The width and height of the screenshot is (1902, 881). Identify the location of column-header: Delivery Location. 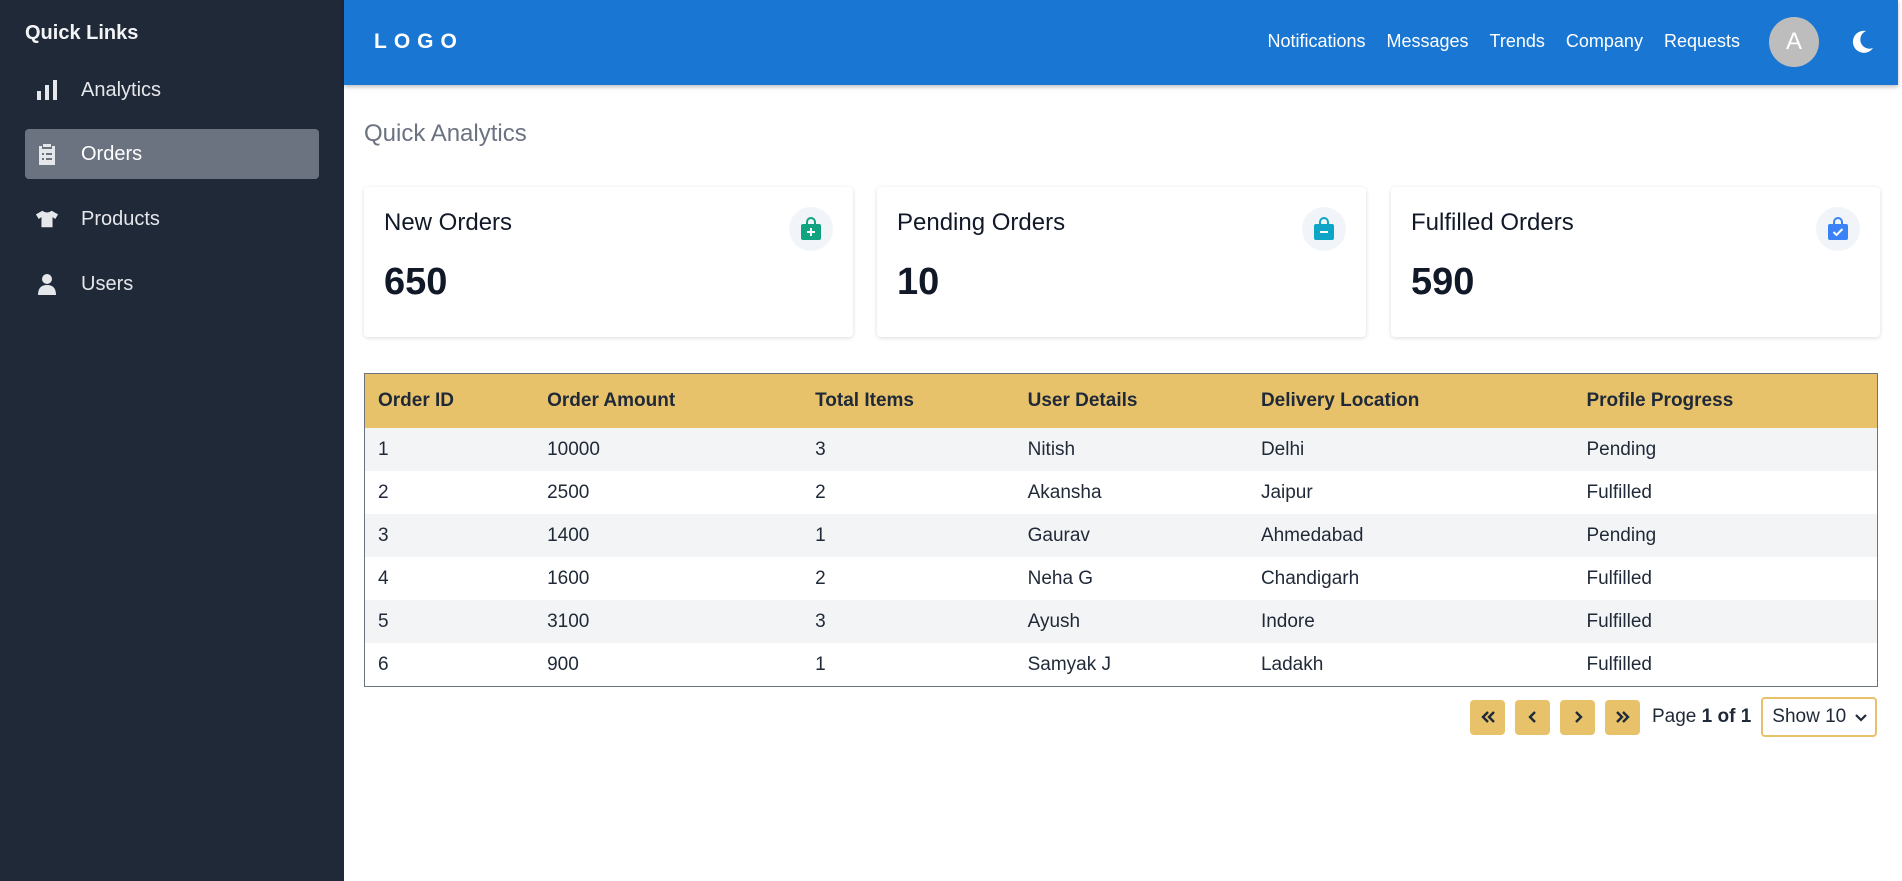
(1340, 400).